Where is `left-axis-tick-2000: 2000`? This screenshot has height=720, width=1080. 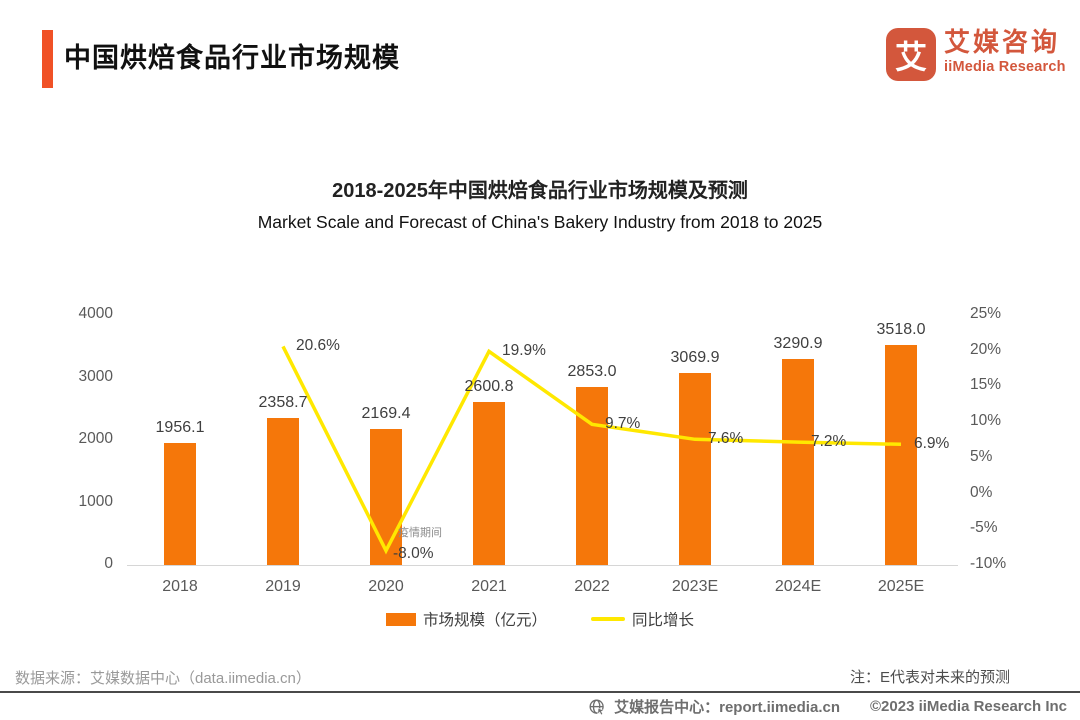 left-axis-tick-2000: 2000 is located at coordinates (95, 438).